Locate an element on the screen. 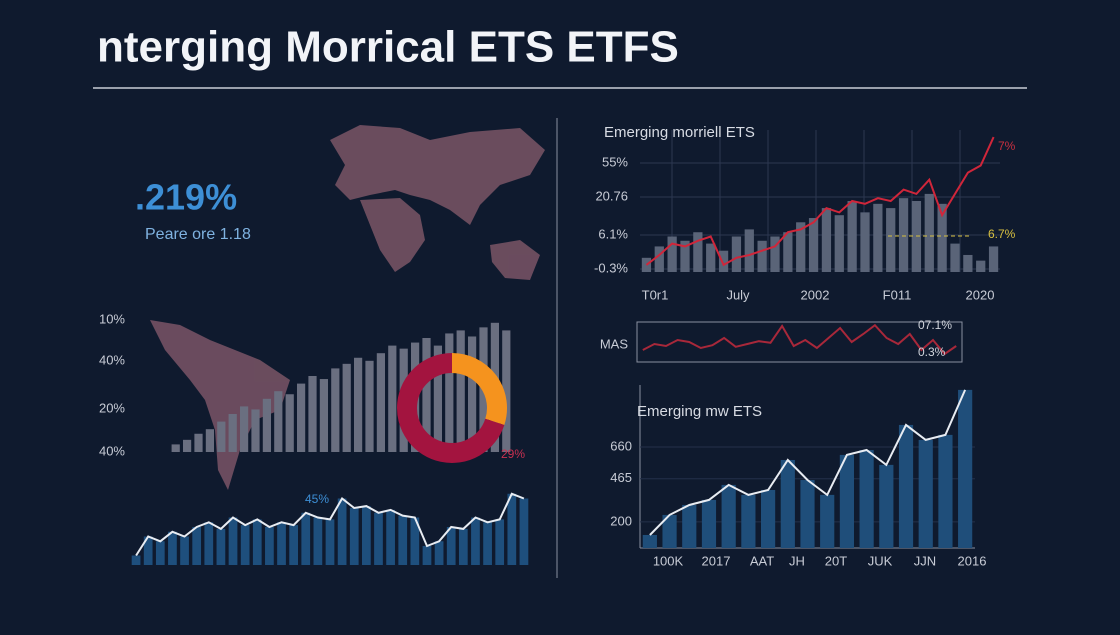 The width and height of the screenshot is (1120, 635). y-axis-label: 40% is located at coordinates (112, 359).